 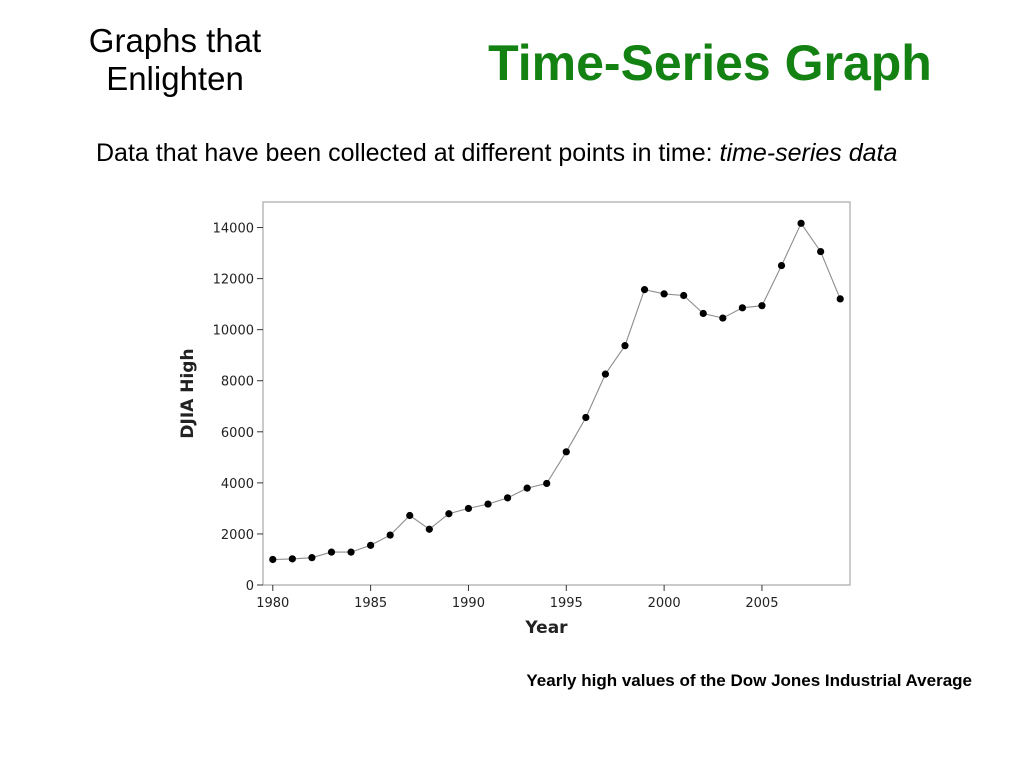 What do you see at coordinates (546, 628) in the screenshot?
I see `x-axis-label: Year` at bounding box center [546, 628].